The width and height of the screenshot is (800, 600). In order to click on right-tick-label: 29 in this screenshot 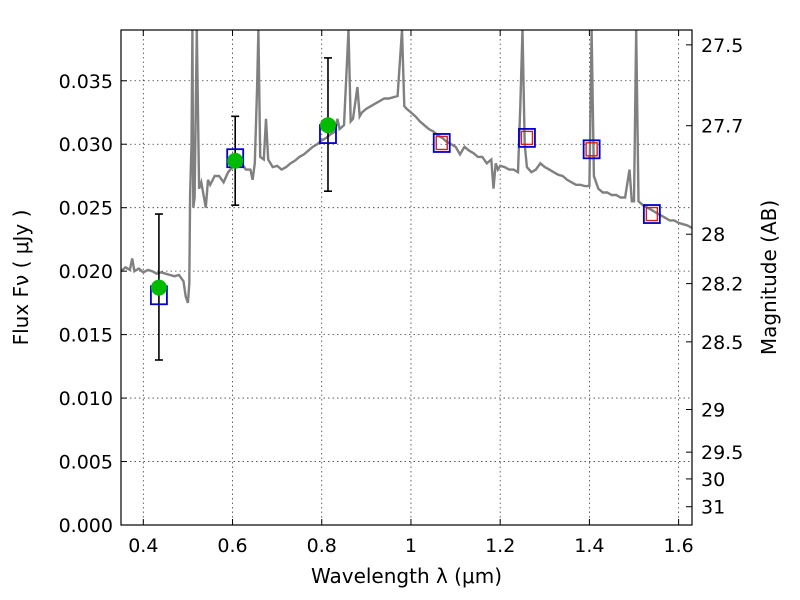, I will do `click(713, 411)`.